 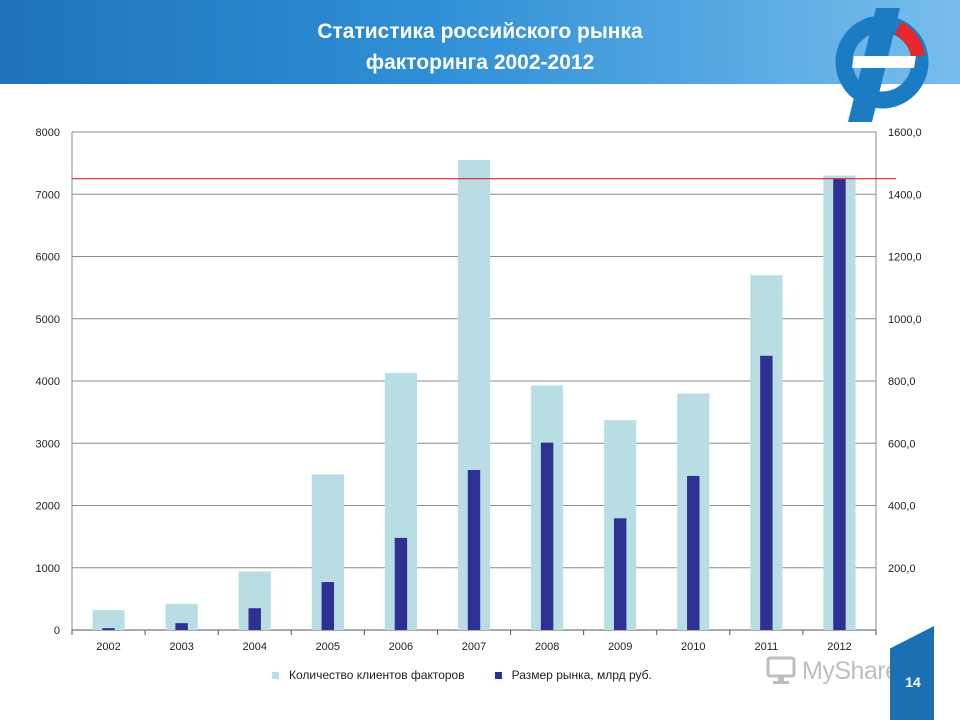 I want to click on right-tick-label: 800,0, so click(x=902, y=382).